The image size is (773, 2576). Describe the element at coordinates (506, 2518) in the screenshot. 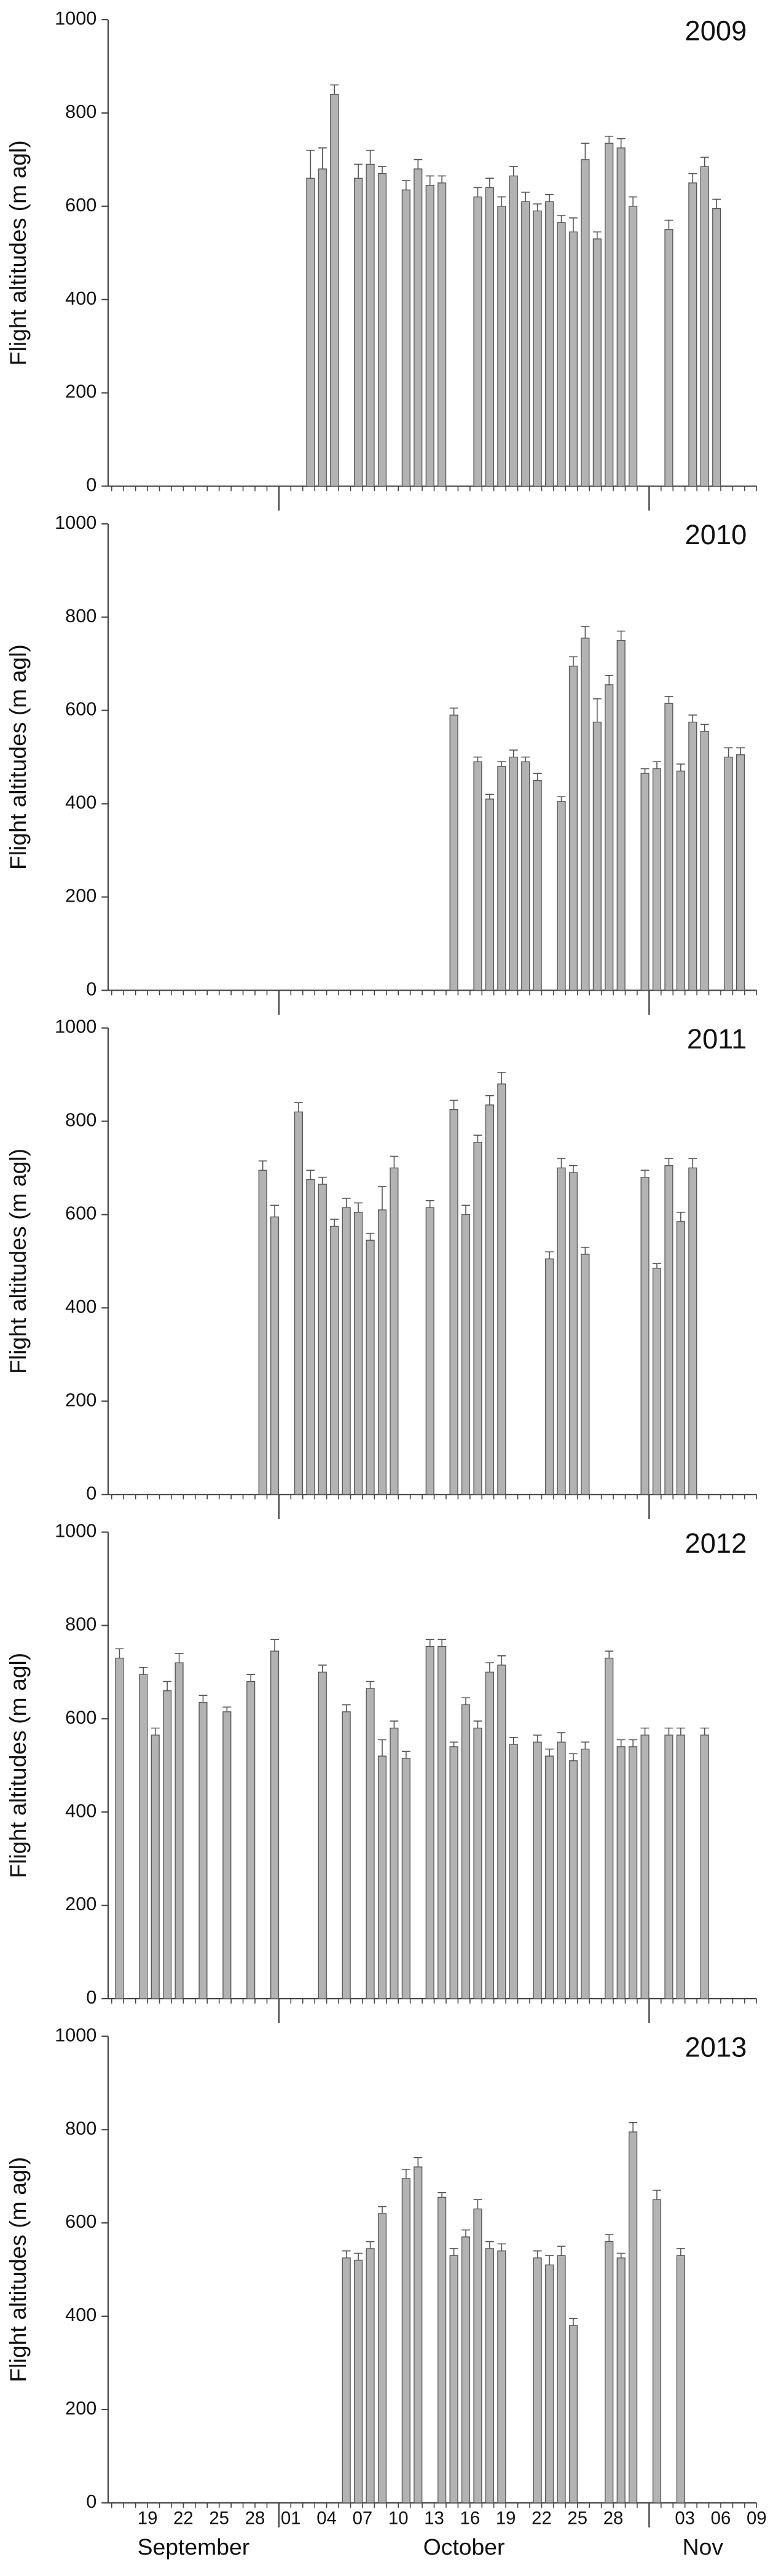

I see `x-tick-label: 19` at that location.